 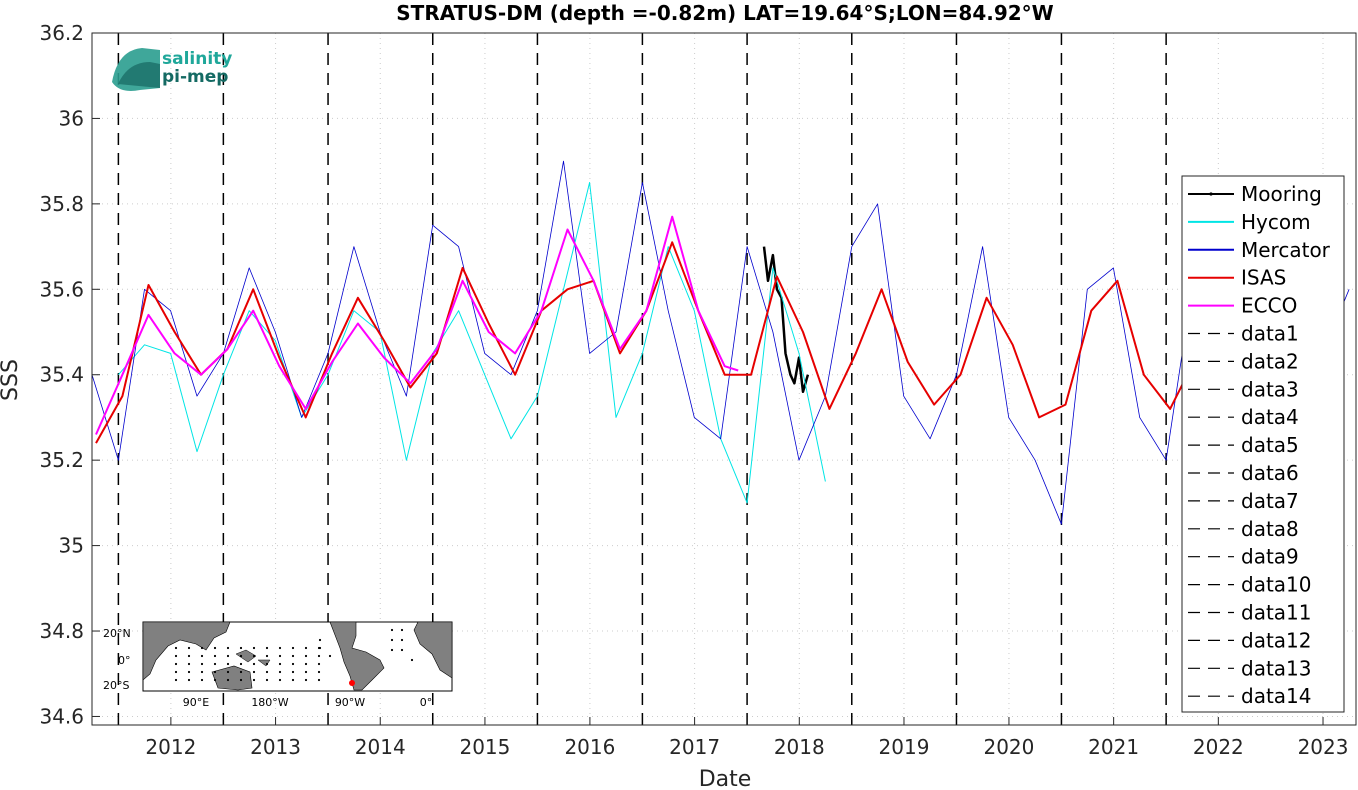 What do you see at coordinates (1270, 529) in the screenshot?
I see `legend-entry: data8` at bounding box center [1270, 529].